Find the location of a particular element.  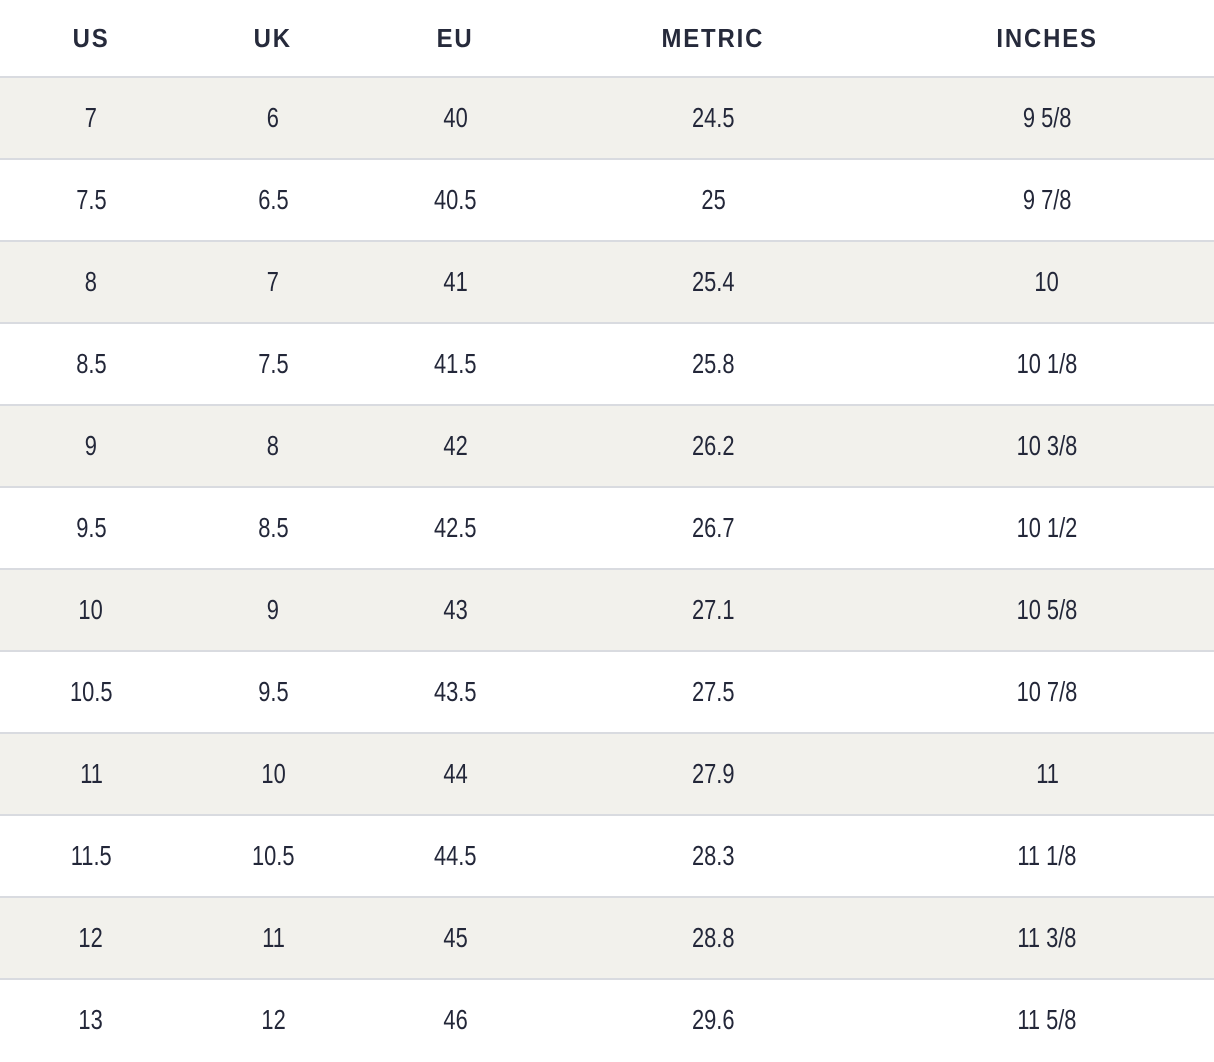

cell-value: 10 7/8 is located at coordinates (1047, 691).